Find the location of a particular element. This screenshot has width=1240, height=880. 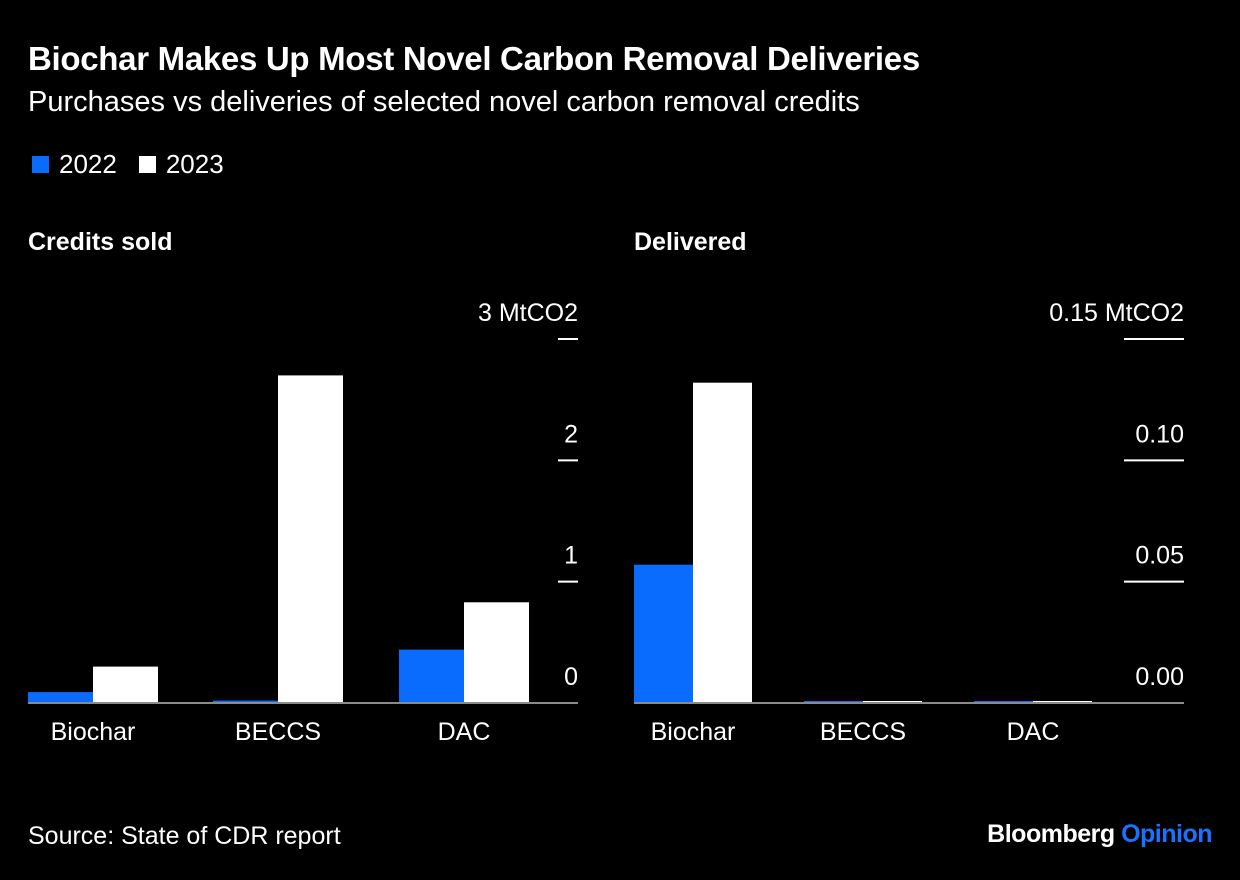

y-tick-label: 1 is located at coordinates (571, 556).